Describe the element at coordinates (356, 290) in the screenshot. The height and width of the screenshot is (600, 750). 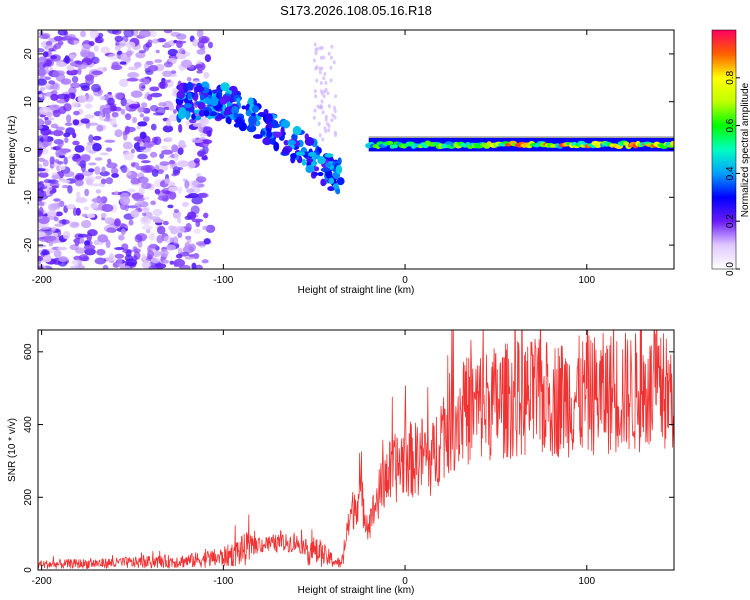
I see `spectrogram-xlabel: Height of straight line (km)` at that location.